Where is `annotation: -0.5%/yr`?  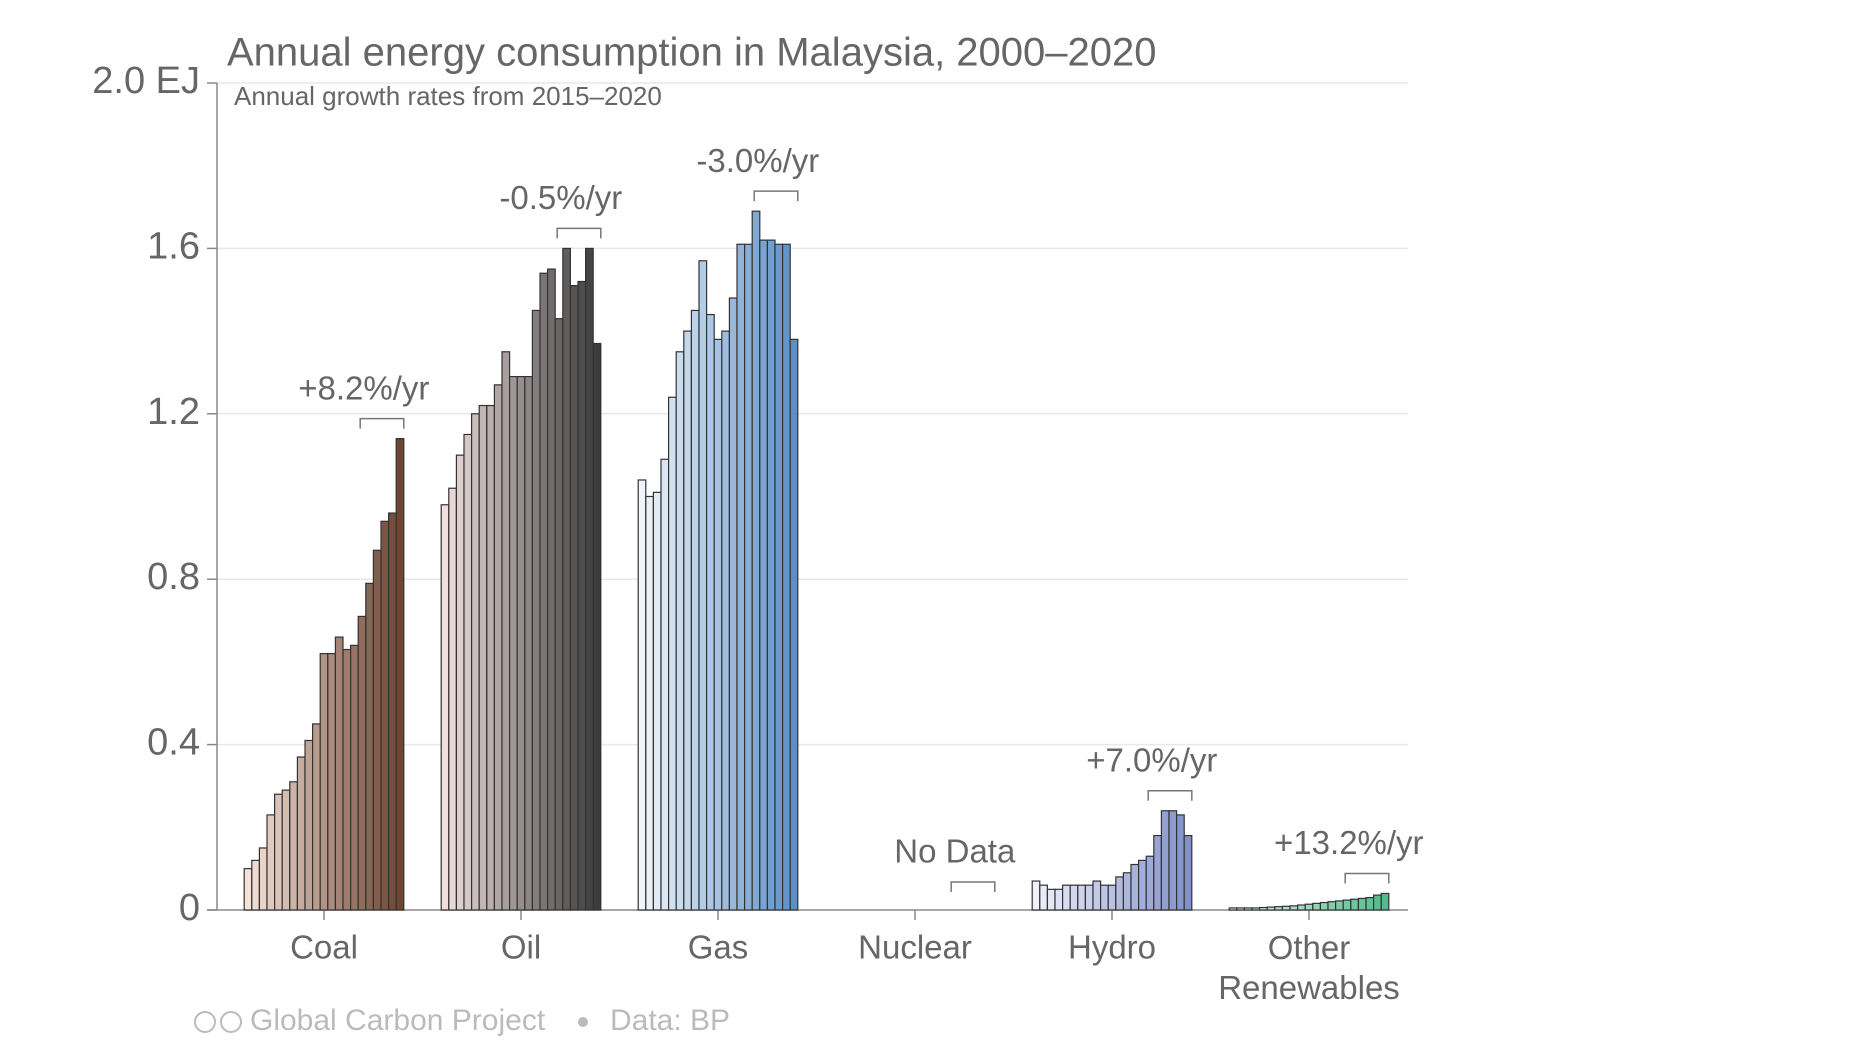 annotation: -0.5%/yr is located at coordinates (560, 197).